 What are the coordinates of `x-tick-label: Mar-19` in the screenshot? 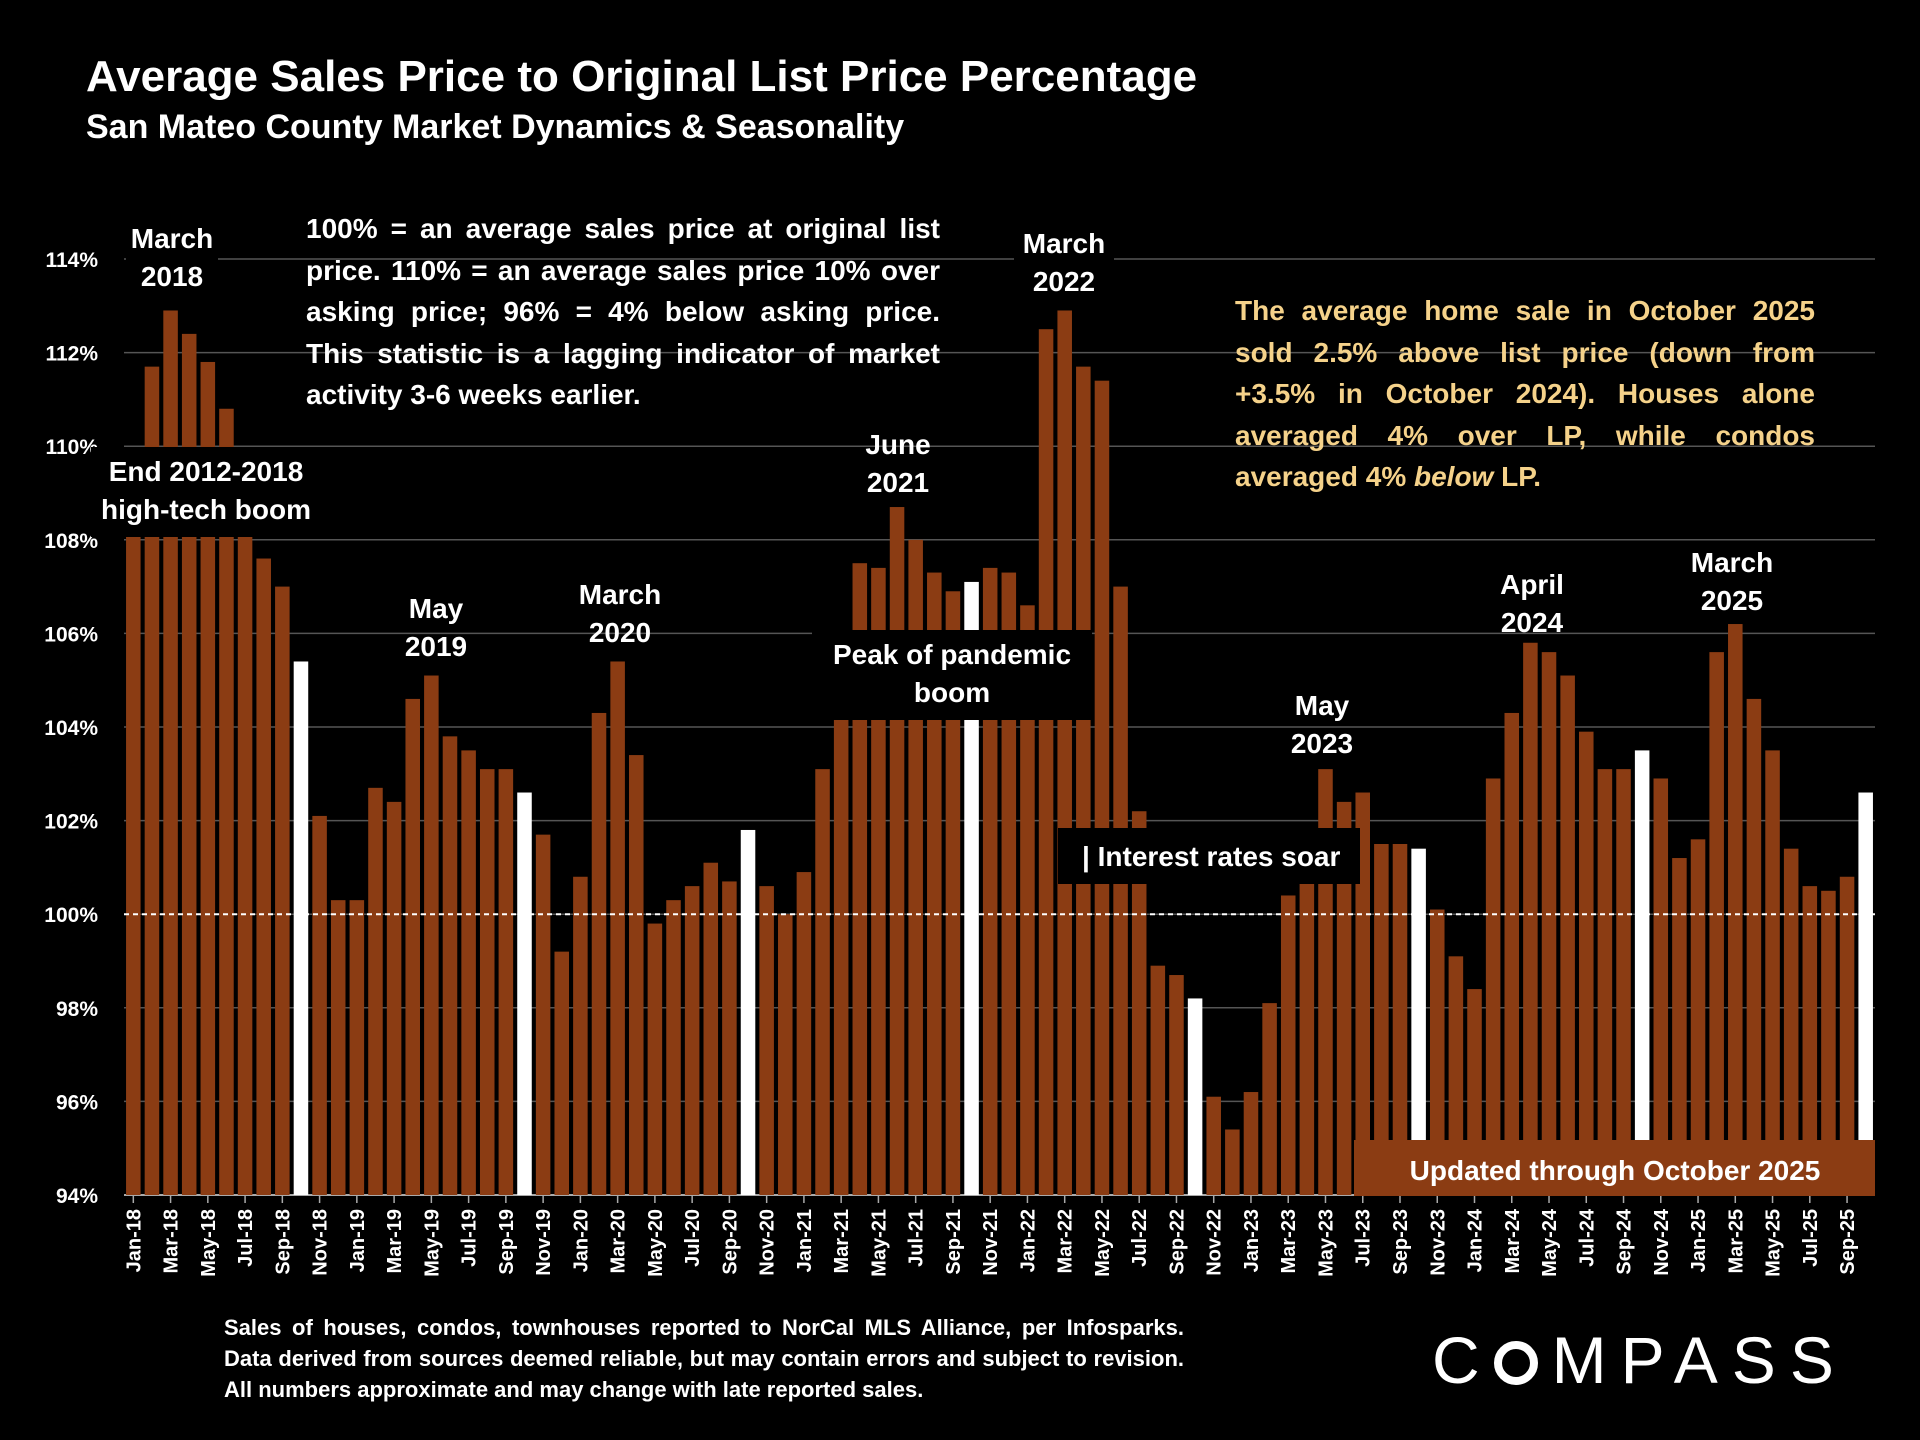 It's located at (395, 1241).